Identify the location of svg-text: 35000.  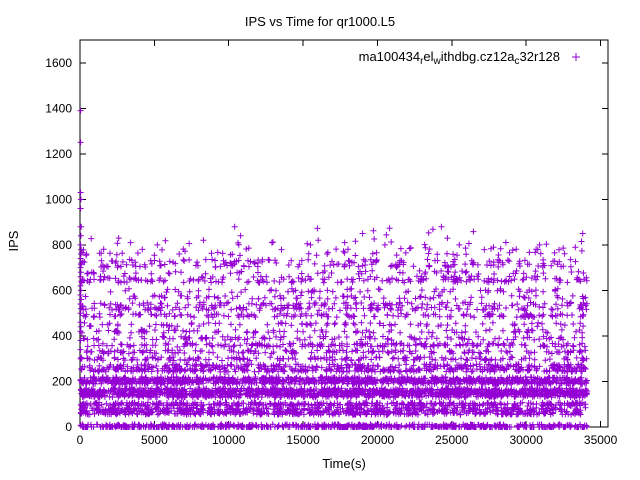
(601, 440).